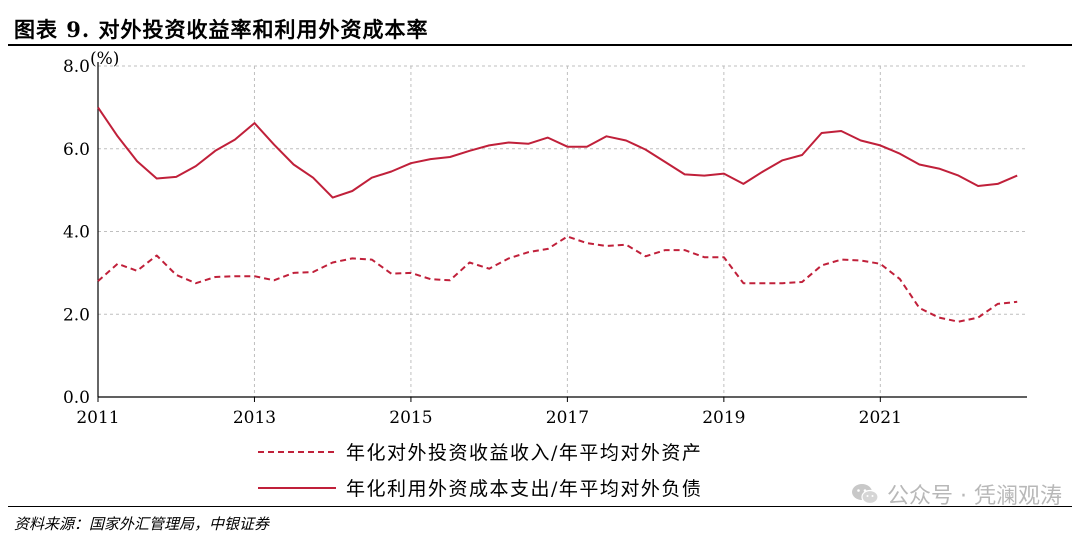 The height and width of the screenshot is (538, 1080). I want to click on x-tick-label: 2019, so click(723, 418).